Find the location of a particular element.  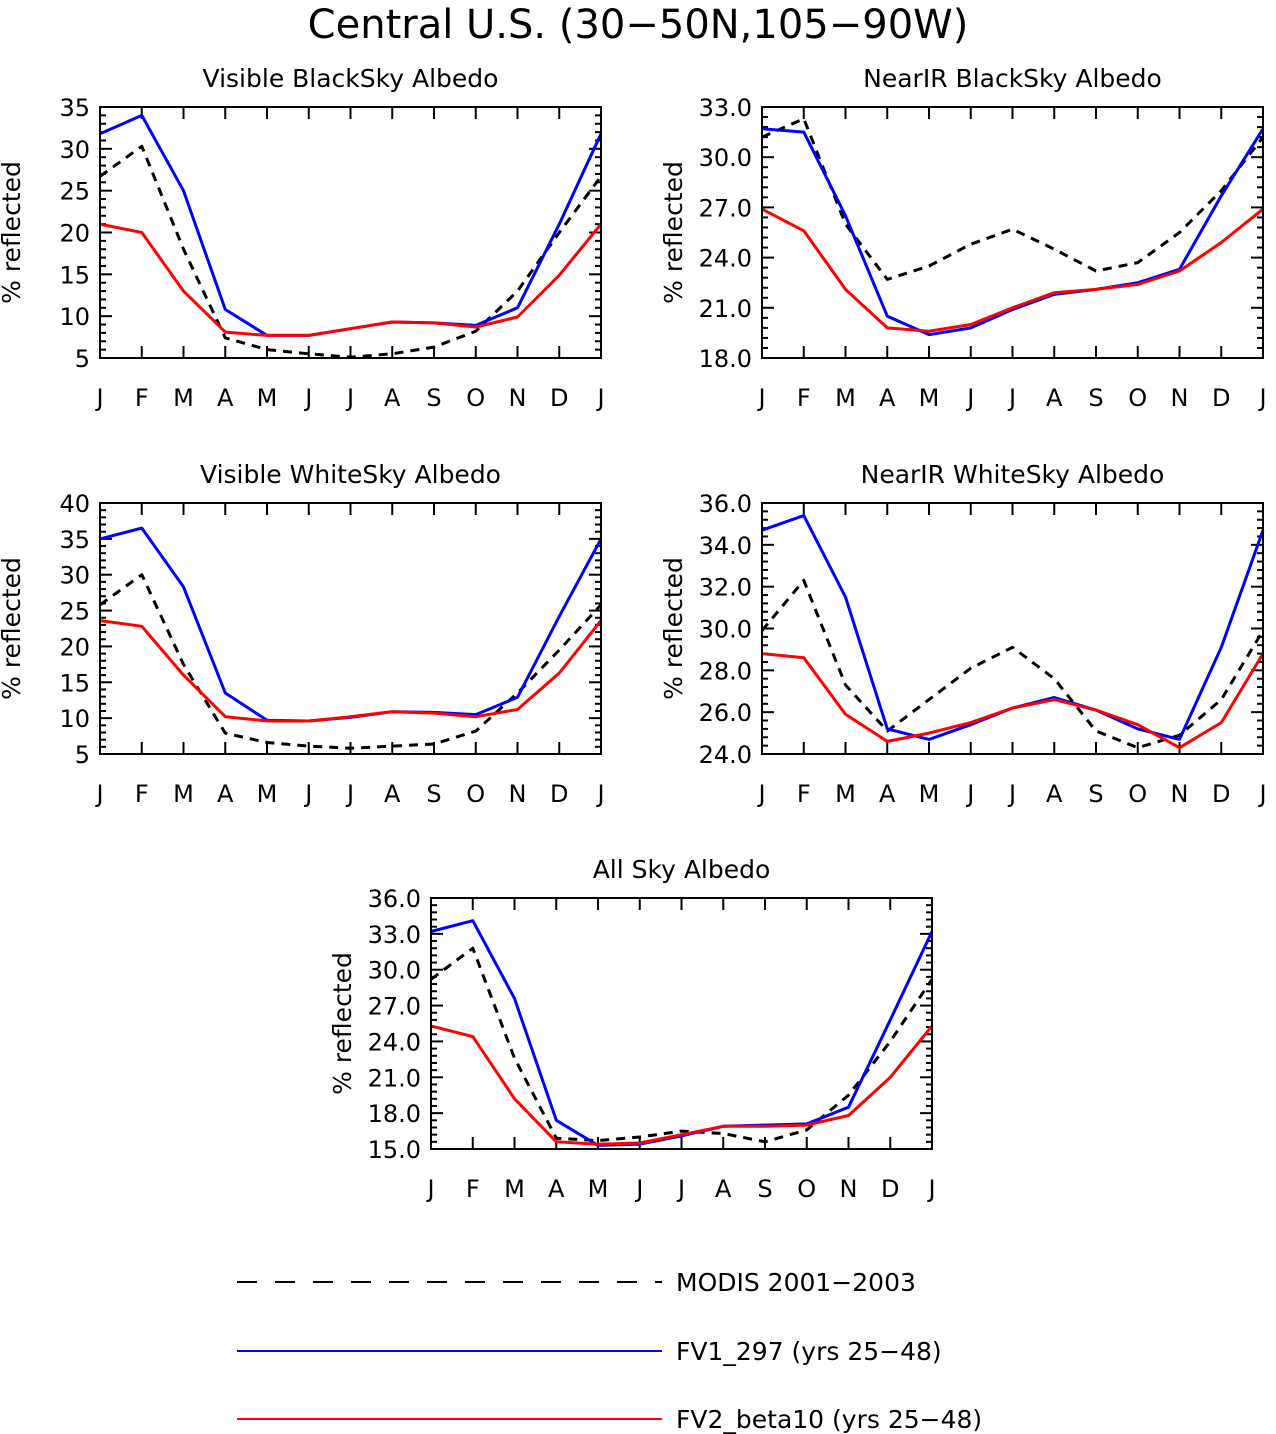

panel-title: NearIR WhiteSky Albedo is located at coordinates (1013, 474).